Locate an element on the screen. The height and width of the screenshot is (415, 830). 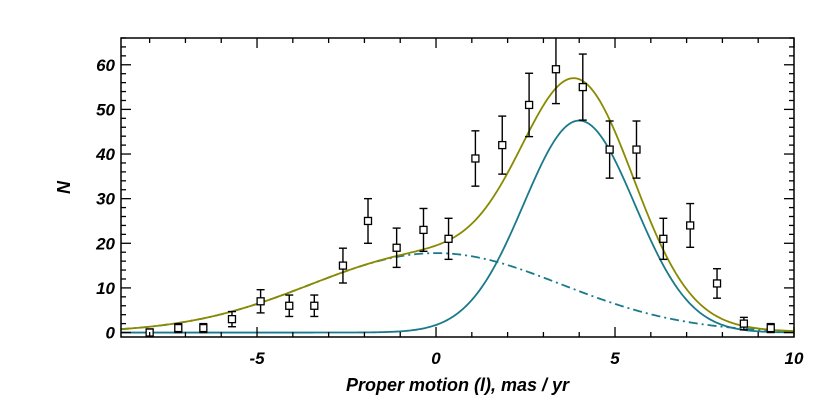
y-tick-label: 10 is located at coordinates (105, 288).